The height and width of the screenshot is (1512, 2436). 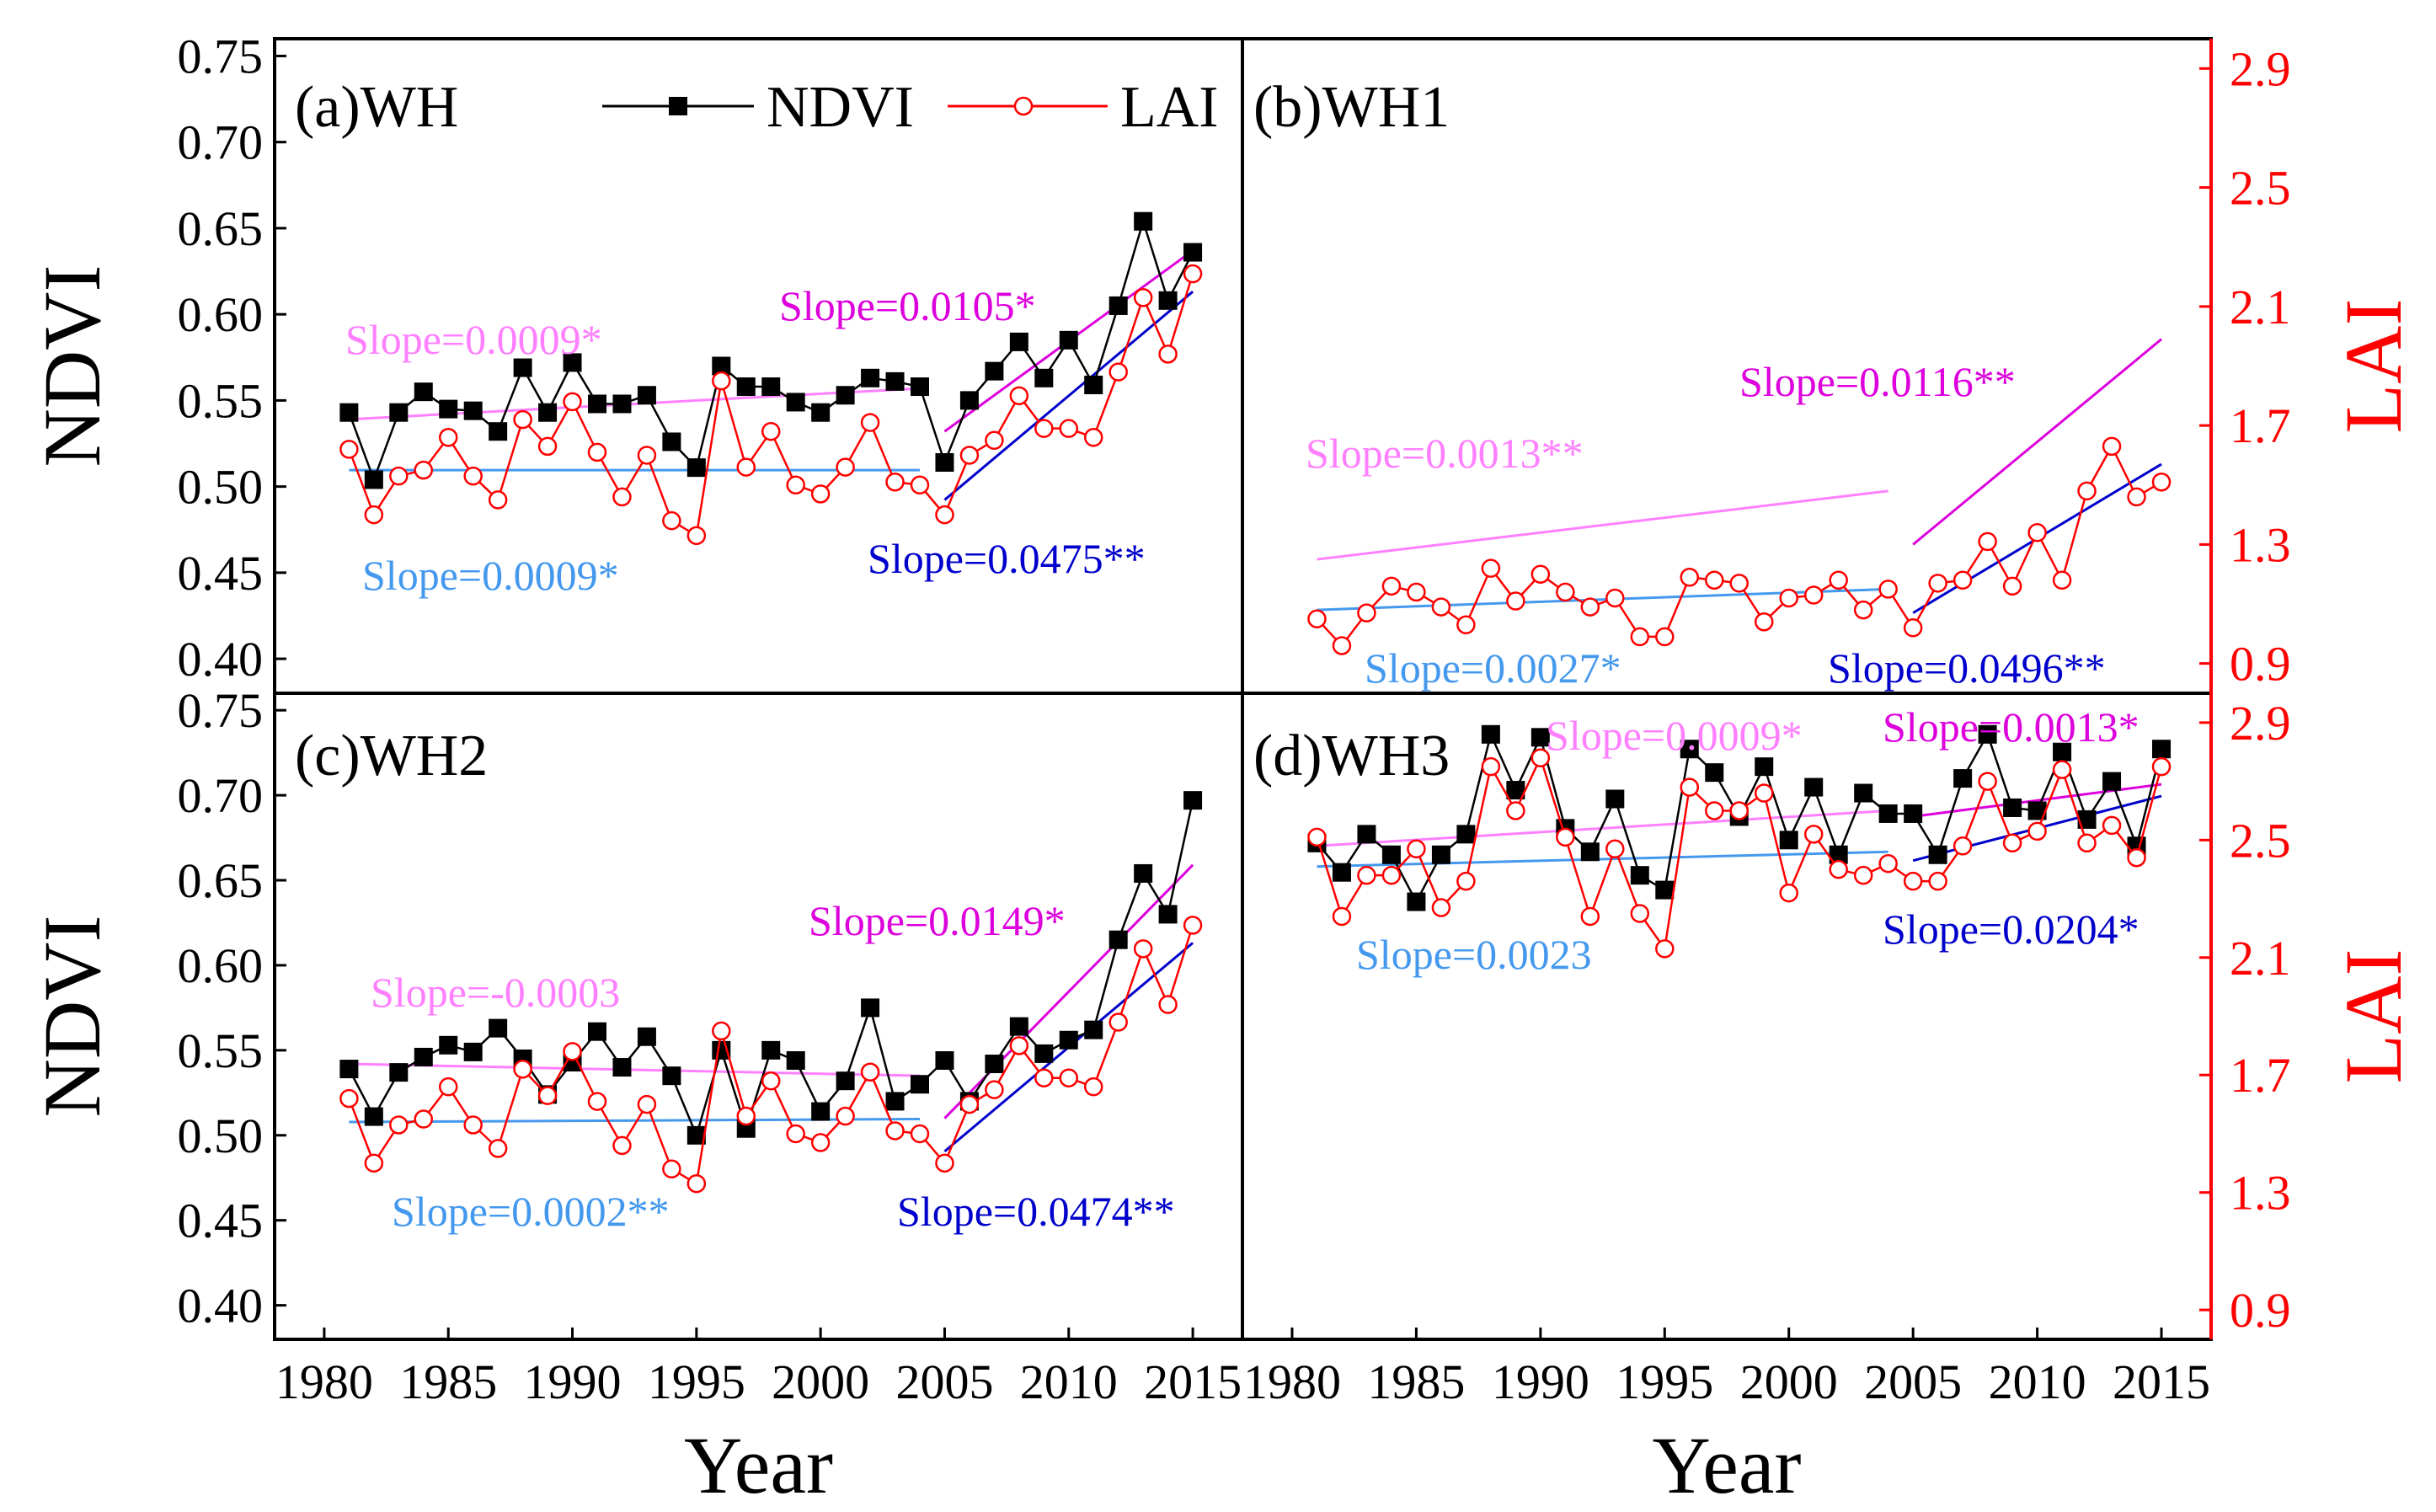 I want to click on trend-line-ndvi_long, so click(x=635, y=1069).